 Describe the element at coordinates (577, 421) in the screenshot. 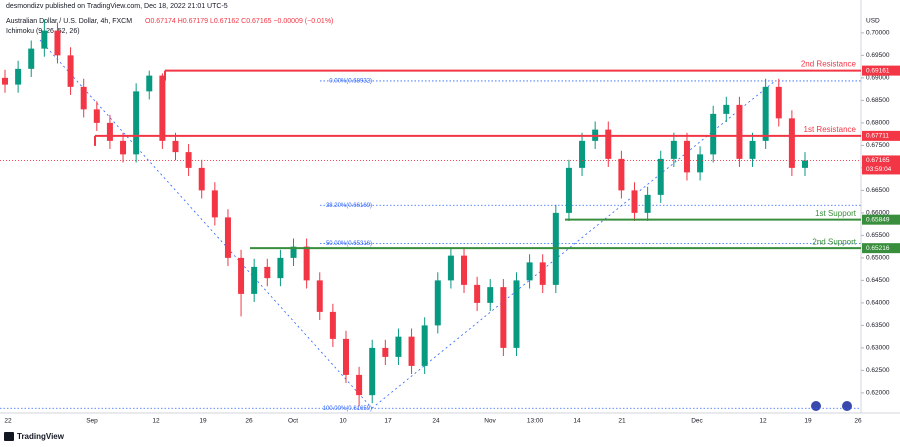

I see `x-tick-label: 14` at that location.